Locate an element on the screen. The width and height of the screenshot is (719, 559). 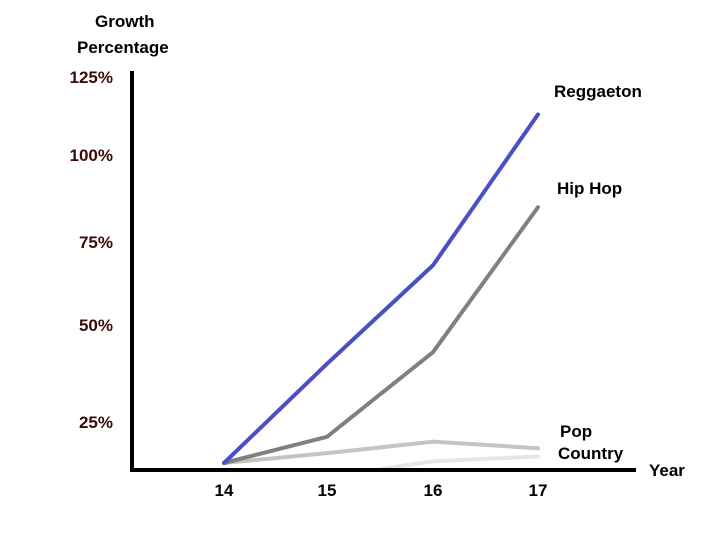
y-axis-title-line-2: Percentage is located at coordinates (123, 47).